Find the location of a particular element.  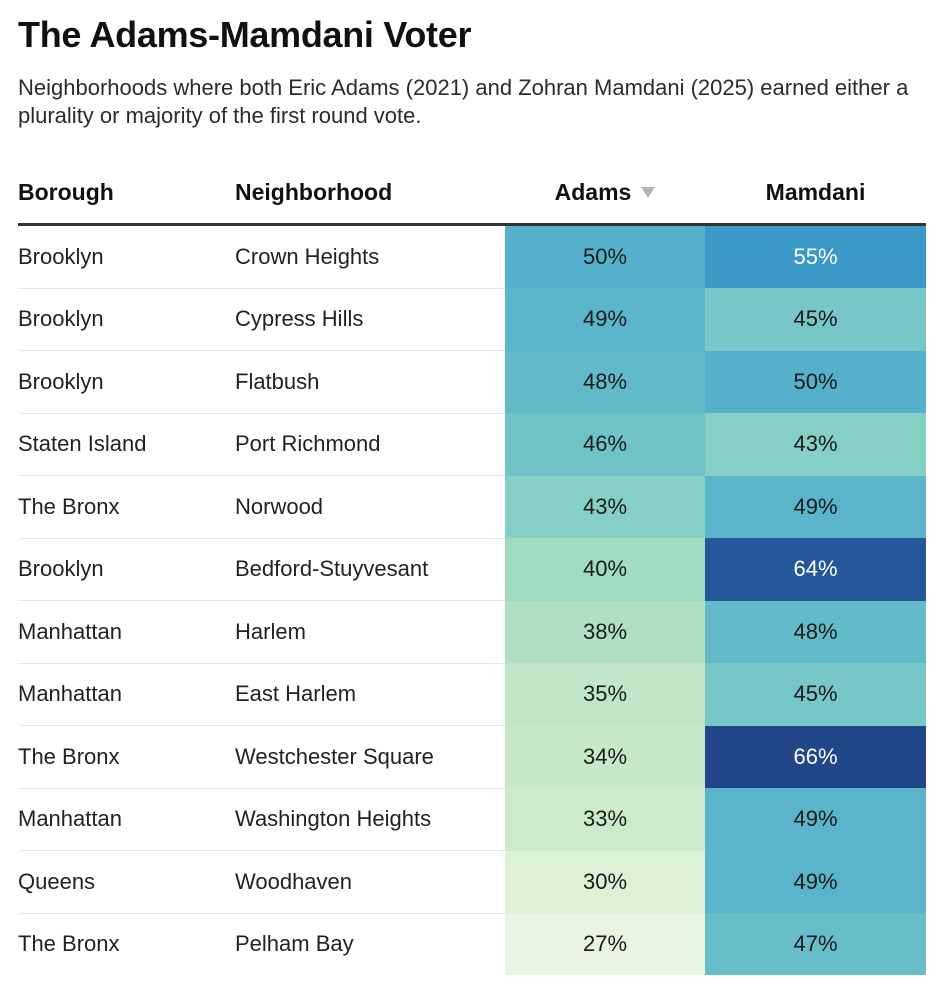

adams-value-cell: 43% is located at coordinates (605, 506).